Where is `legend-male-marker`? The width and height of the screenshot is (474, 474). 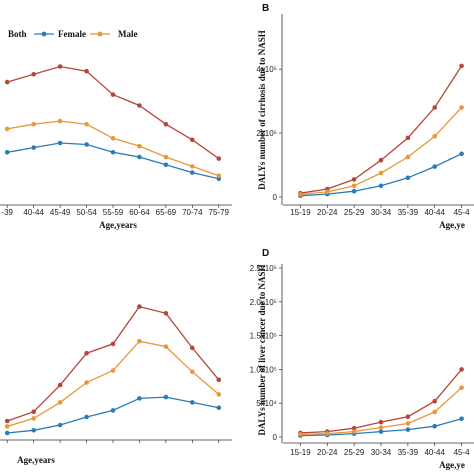 legend-male-marker is located at coordinates (100, 34).